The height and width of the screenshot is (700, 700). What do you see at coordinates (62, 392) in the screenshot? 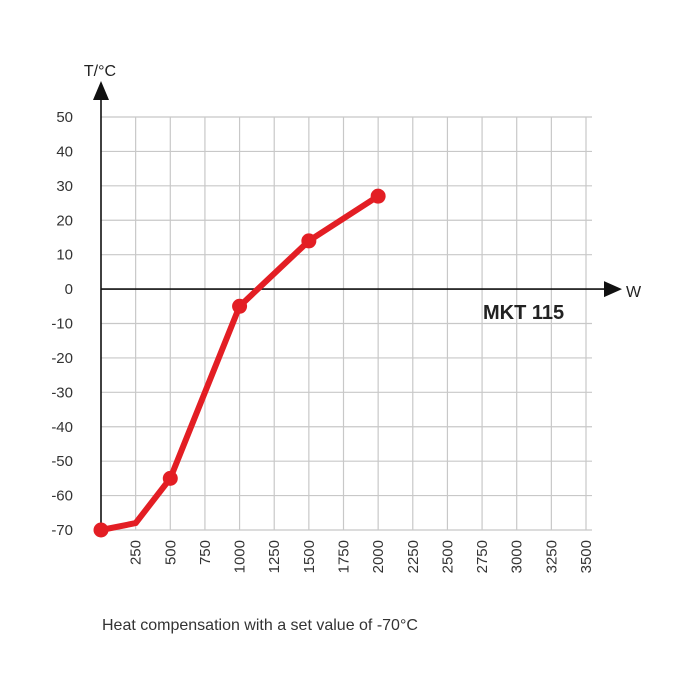
I see `y-tick-label: -30` at bounding box center [62, 392].